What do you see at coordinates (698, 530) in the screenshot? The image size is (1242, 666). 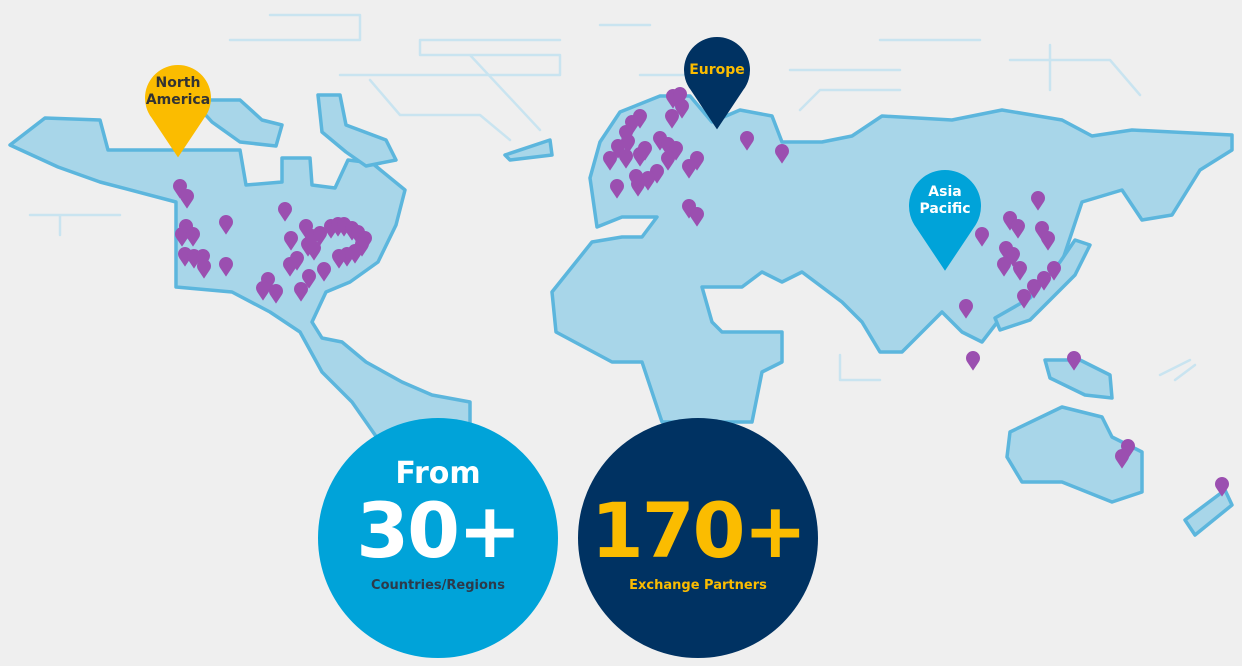 I see `stat-value: 170+` at bounding box center [698, 530].